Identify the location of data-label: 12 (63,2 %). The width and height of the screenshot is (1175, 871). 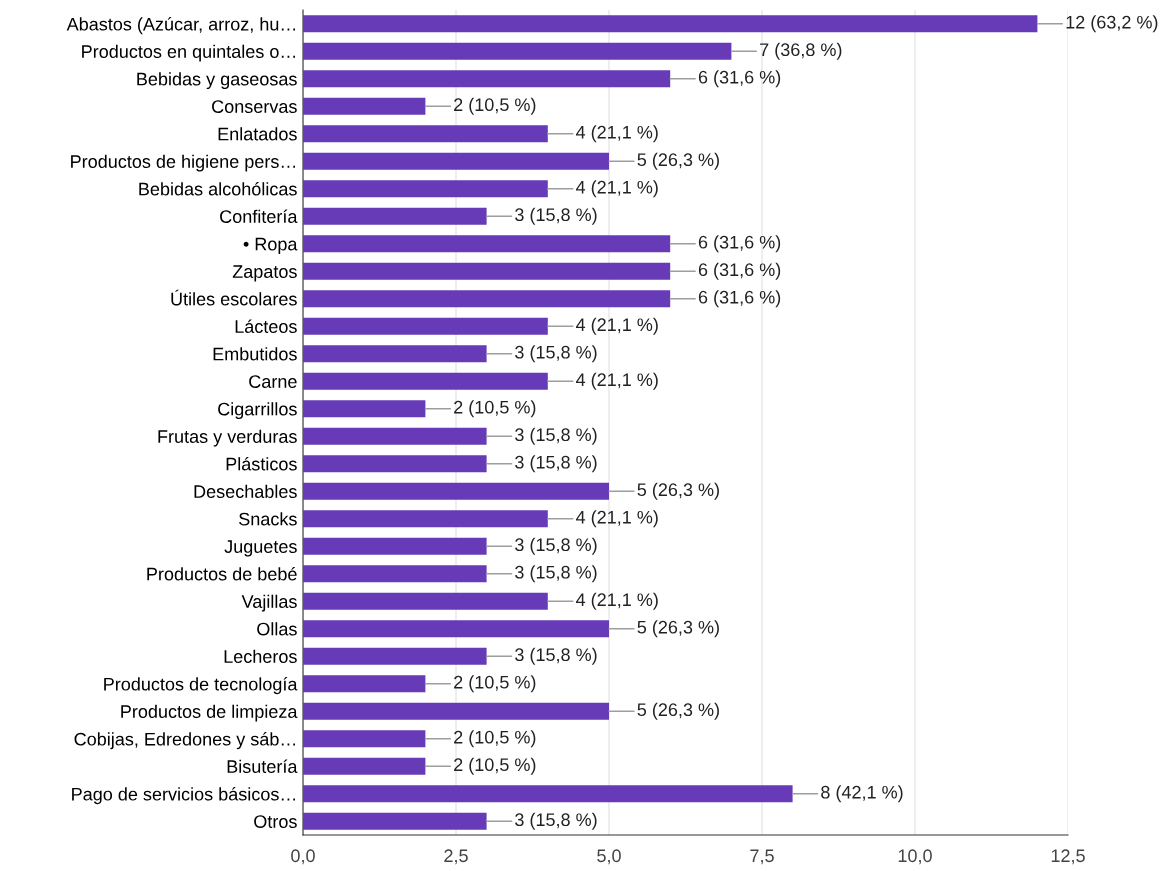
(1112, 24).